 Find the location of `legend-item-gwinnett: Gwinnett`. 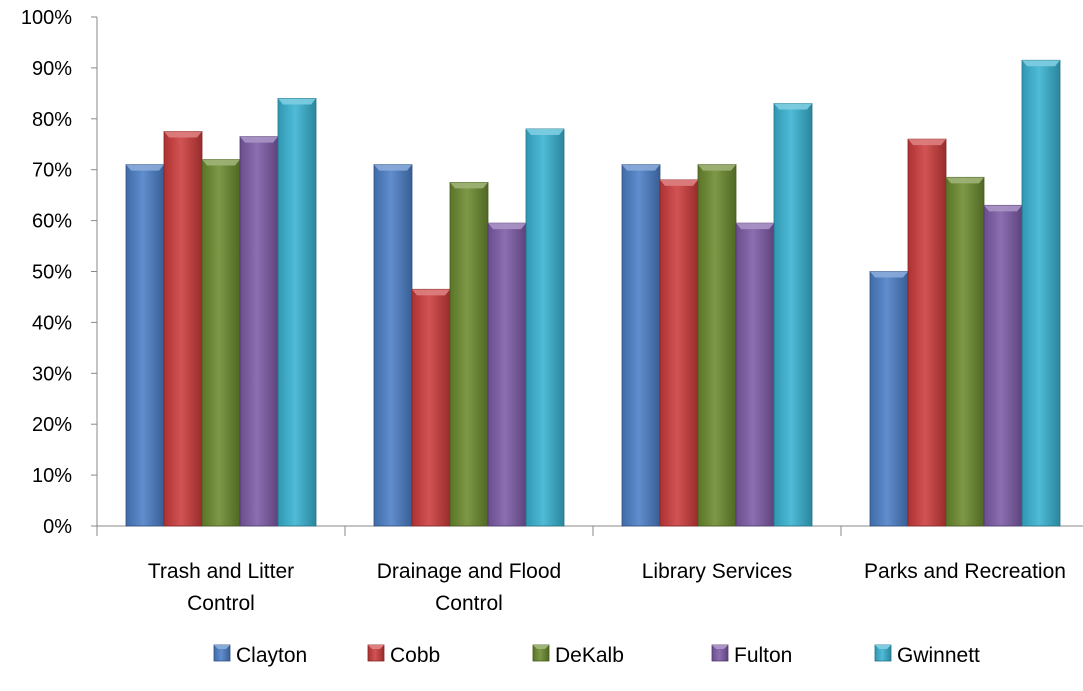

legend-item-gwinnett: Gwinnett is located at coordinates (927, 655).